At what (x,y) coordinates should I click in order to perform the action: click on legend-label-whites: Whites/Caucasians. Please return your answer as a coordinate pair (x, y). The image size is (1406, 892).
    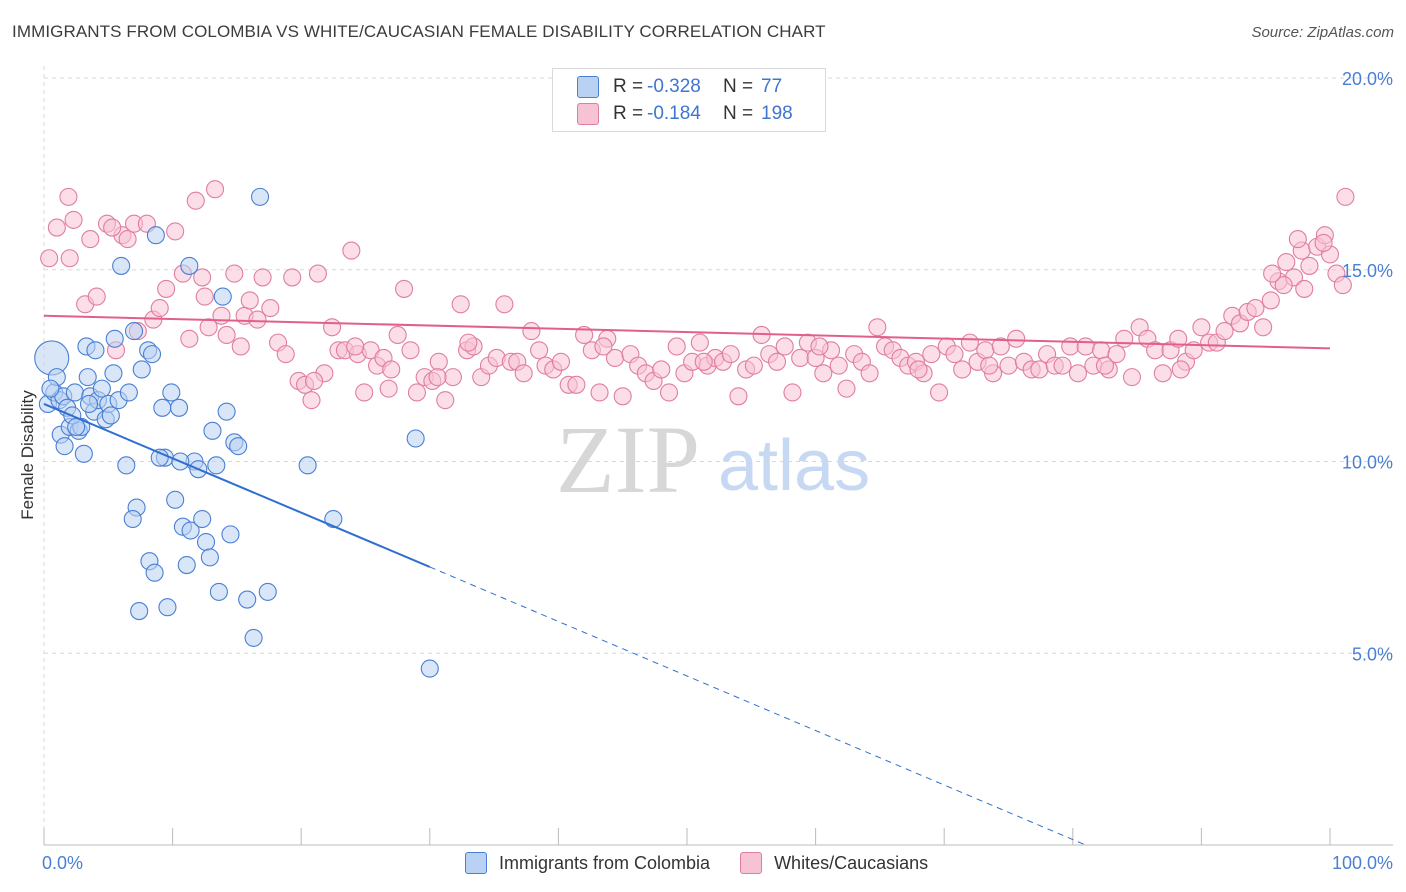
    Looking at the image, I should click on (851, 862).